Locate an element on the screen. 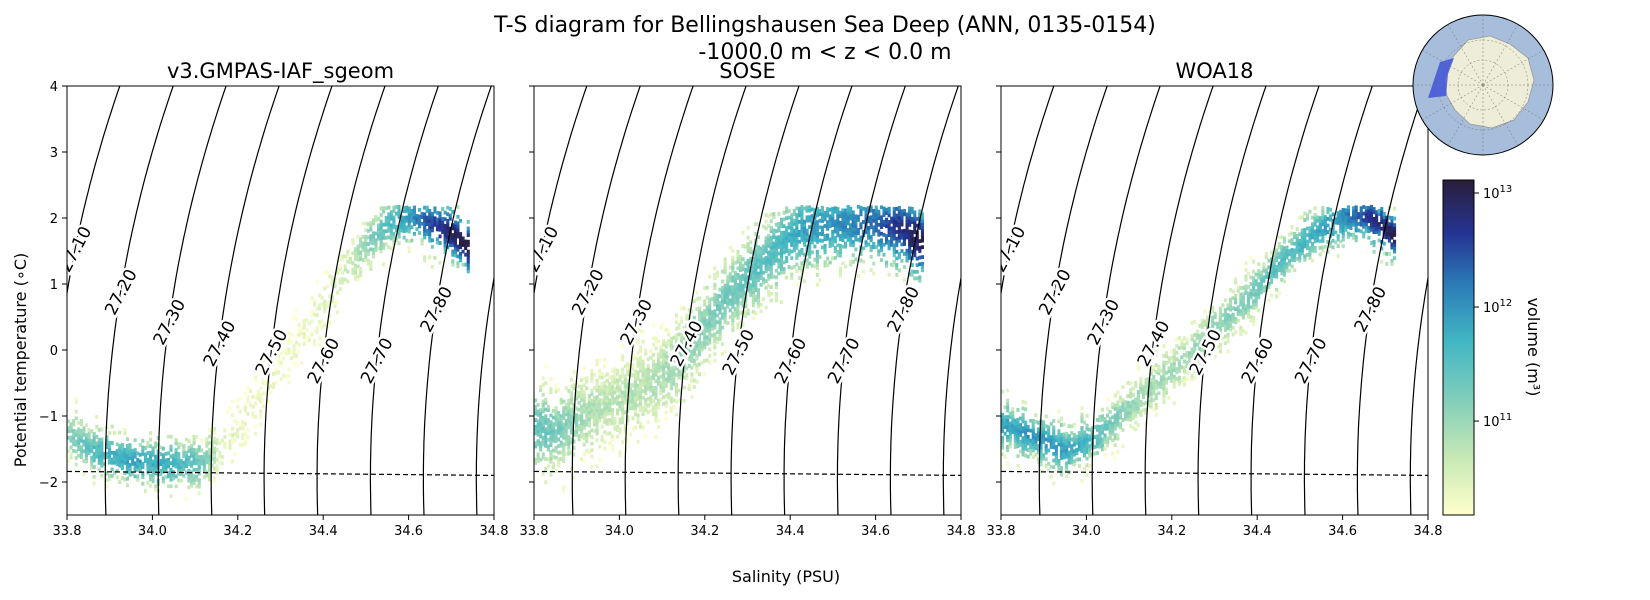 Image resolution: width=1650 pixels, height=600 pixels. volume-heatmap is located at coordinates (268, 353).